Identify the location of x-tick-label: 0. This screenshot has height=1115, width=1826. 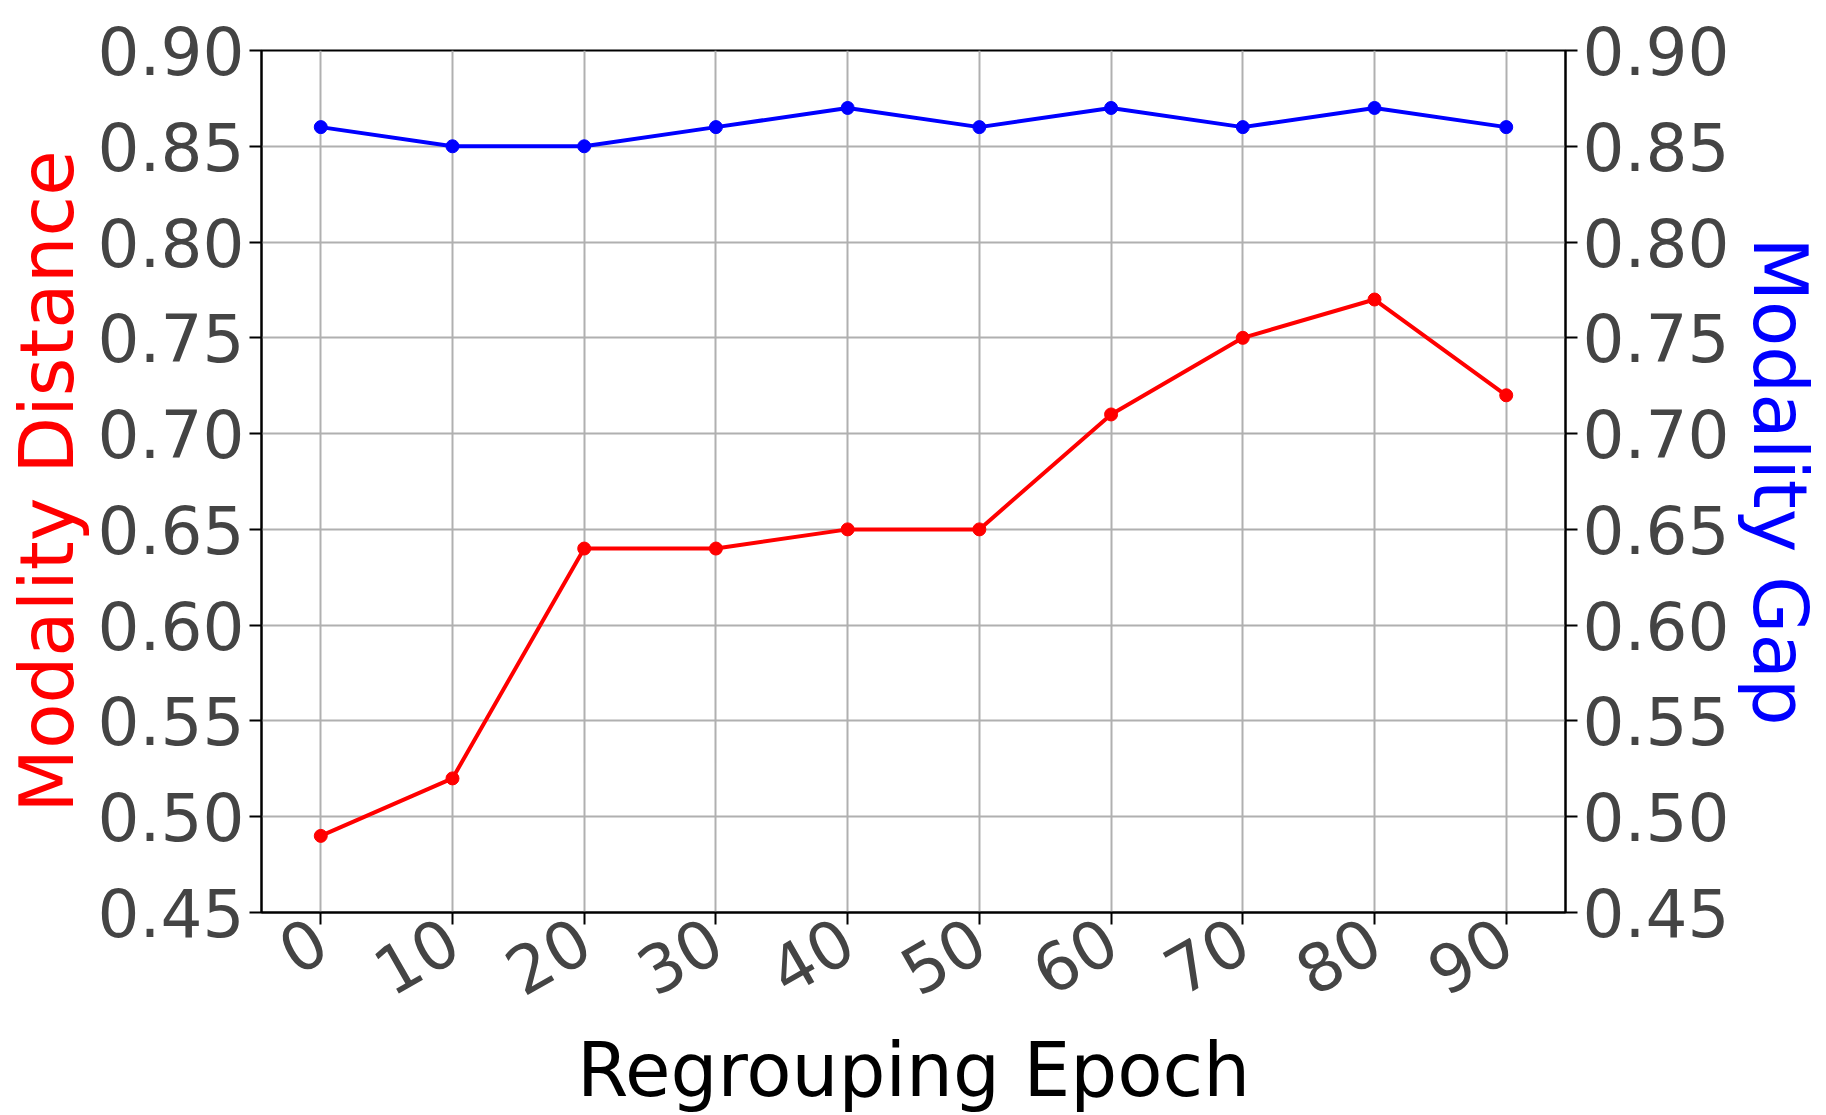
(303, 946).